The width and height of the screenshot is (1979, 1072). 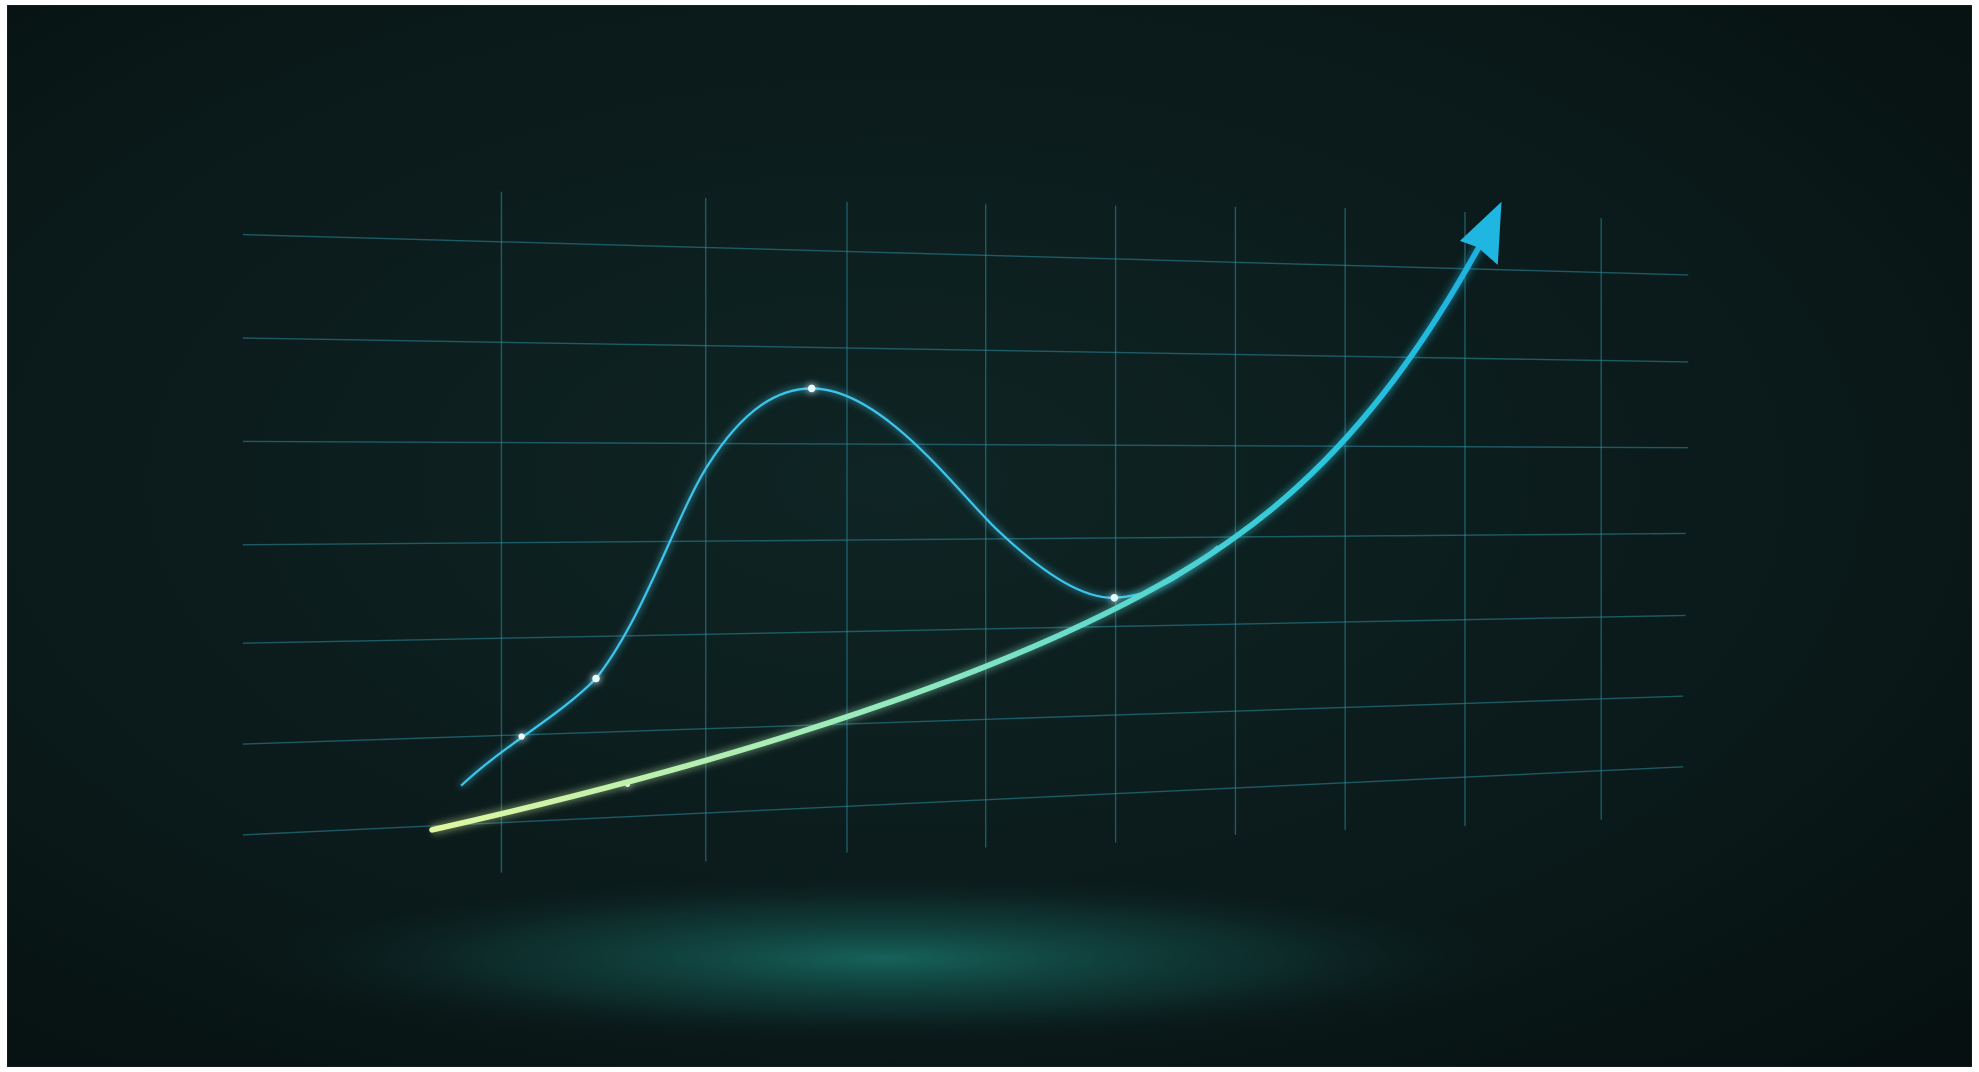 I want to click on floor-glow, so click(x=883, y=958).